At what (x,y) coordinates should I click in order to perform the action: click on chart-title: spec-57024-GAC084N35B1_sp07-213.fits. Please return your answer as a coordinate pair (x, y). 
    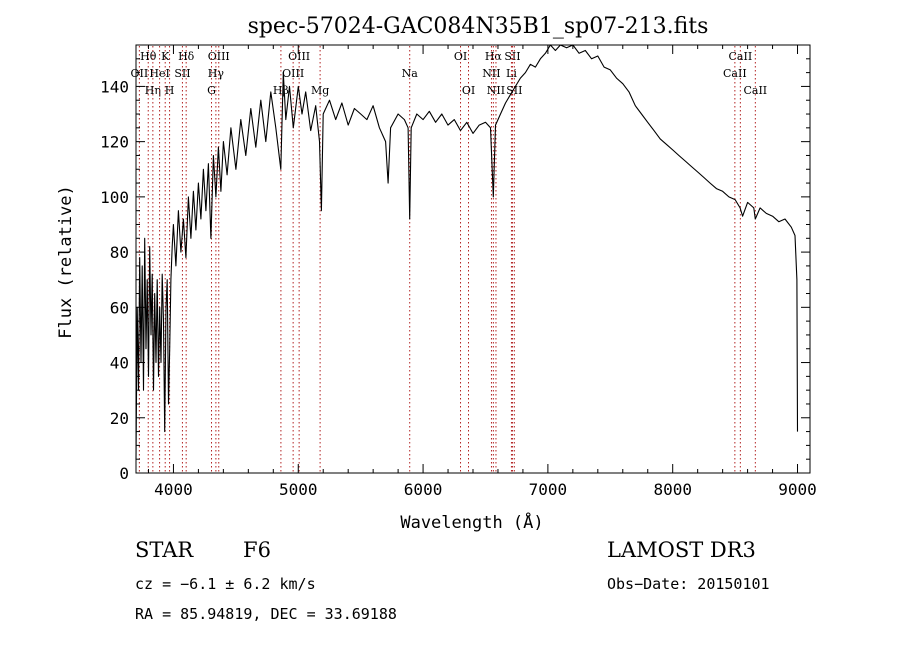
    Looking at the image, I should click on (478, 26).